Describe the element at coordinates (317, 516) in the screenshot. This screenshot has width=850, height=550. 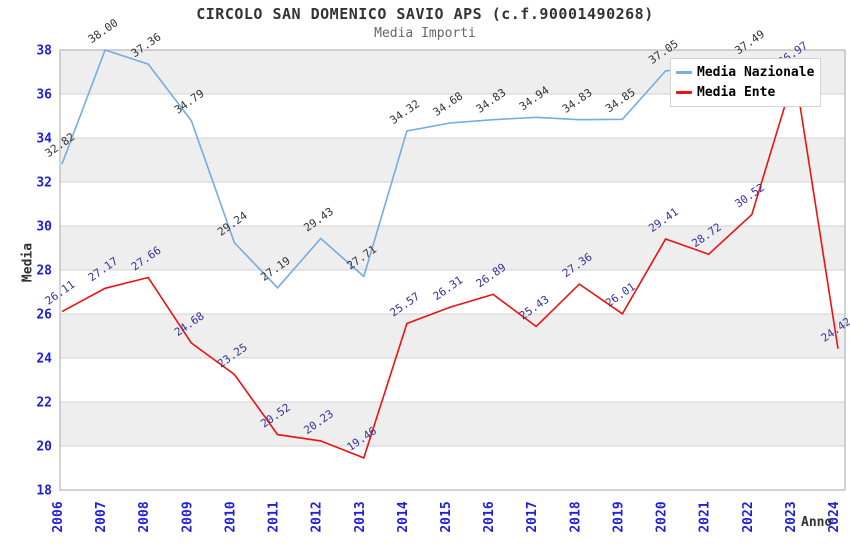
I see `x-tick-label: 2012` at that location.